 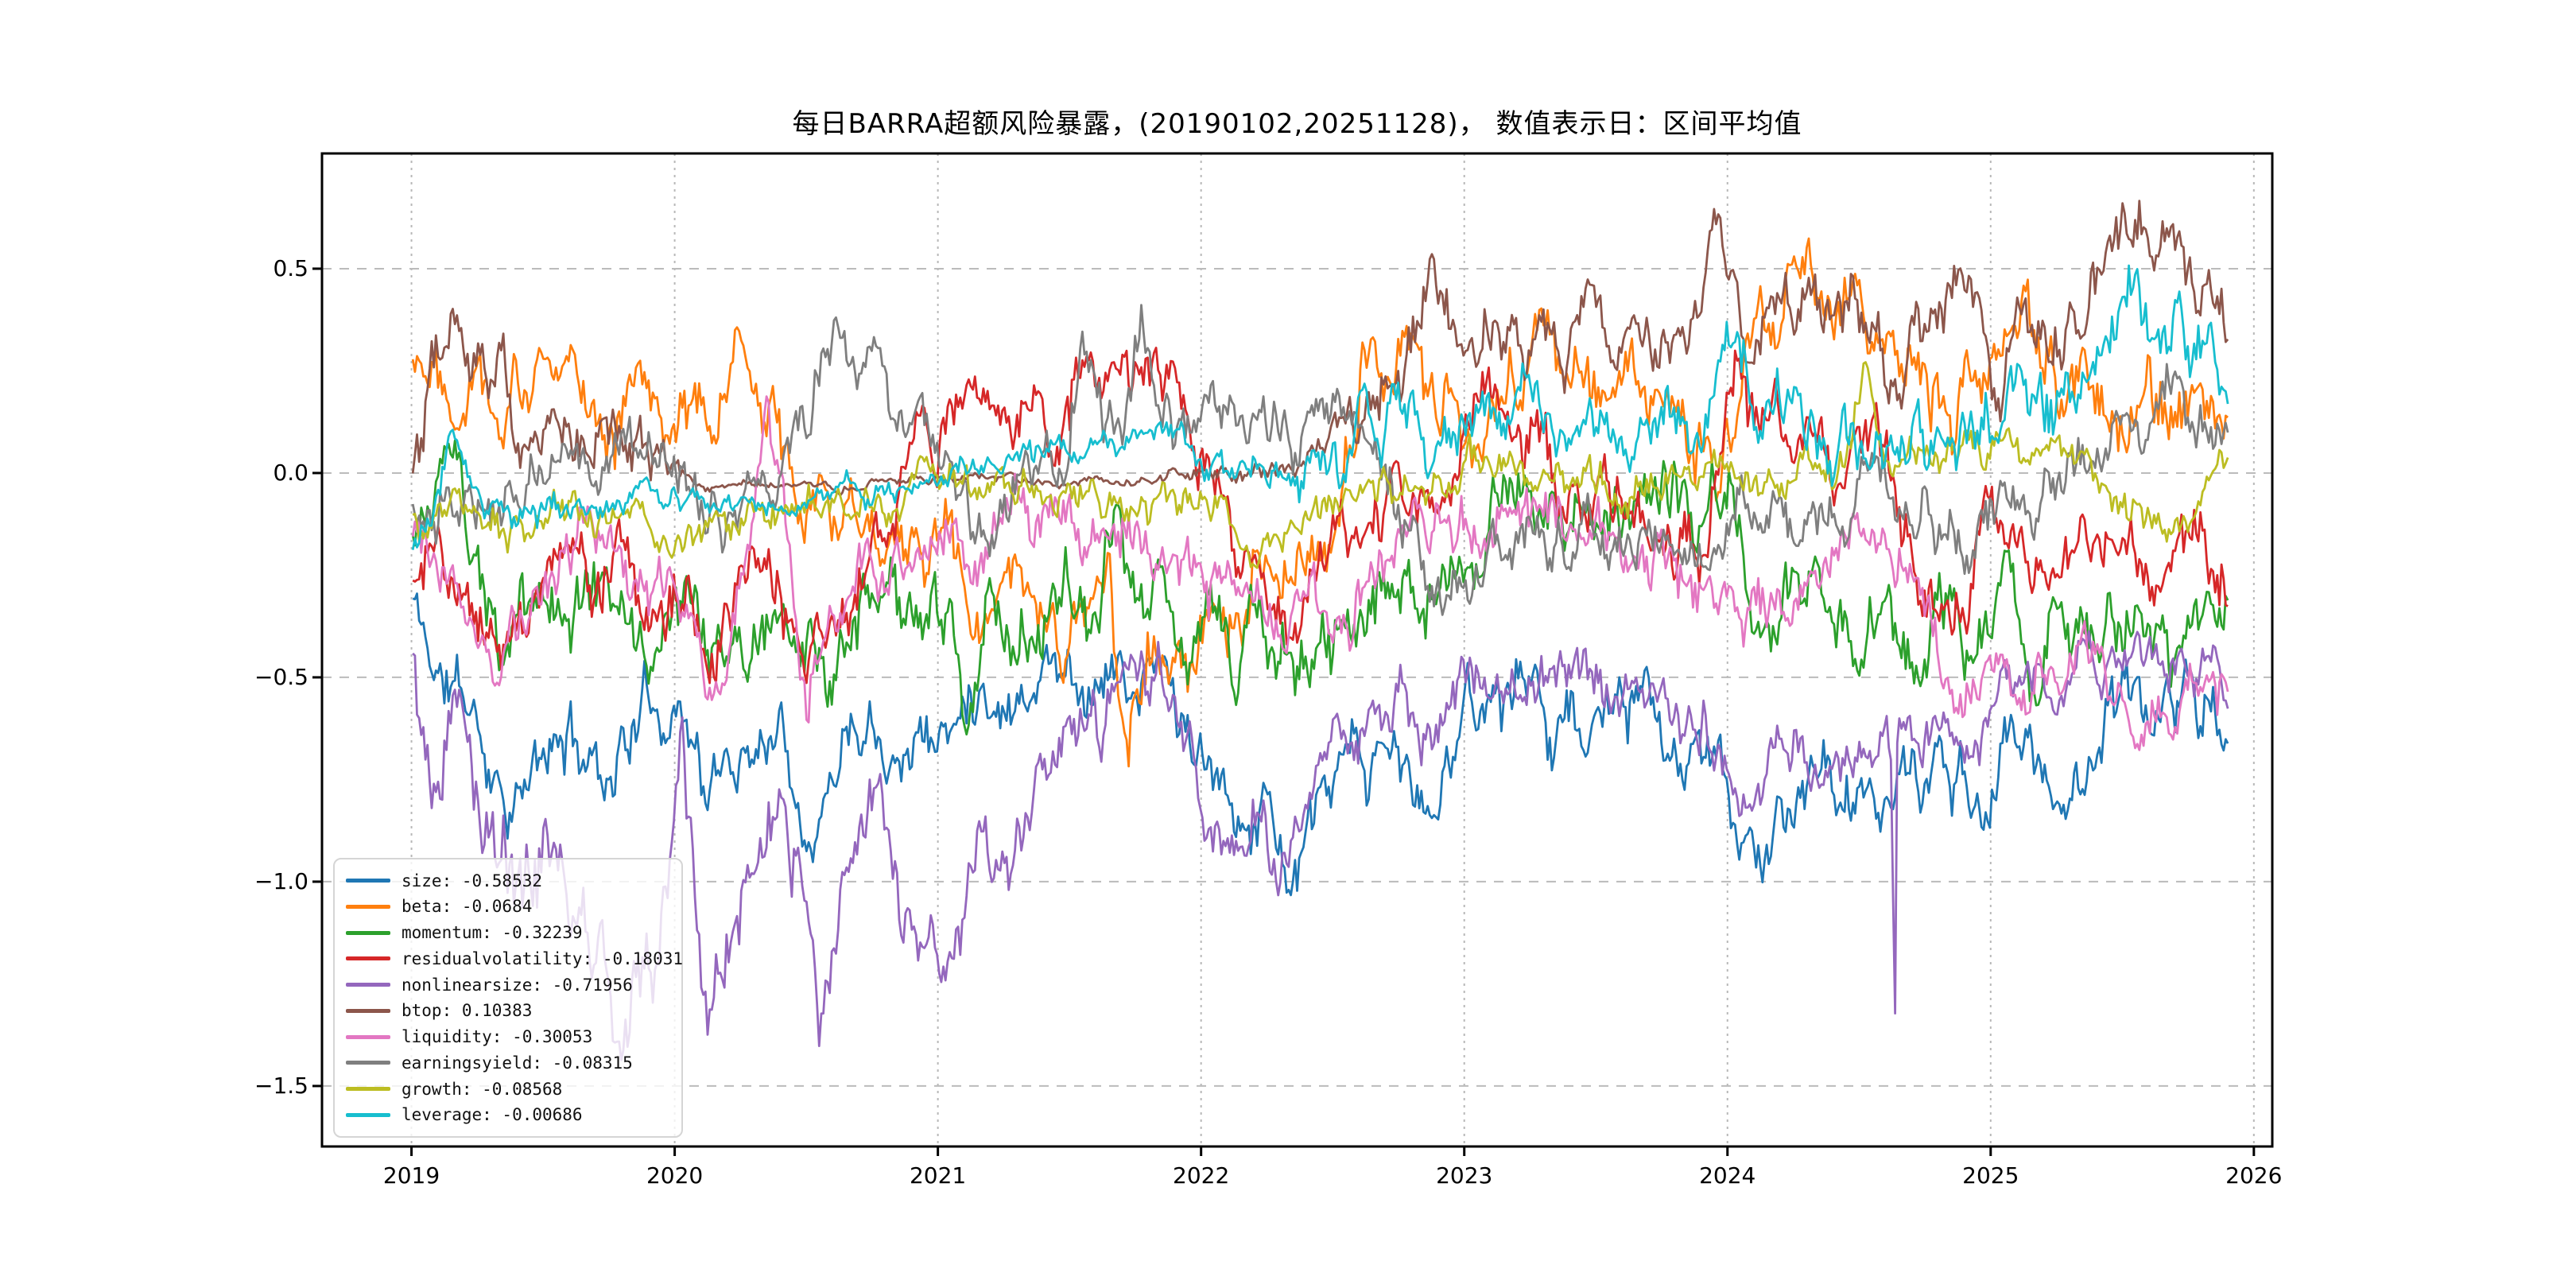 What do you see at coordinates (498, 1037) in the screenshot?
I see `legend-label: liquidity: -0.30053` at bounding box center [498, 1037].